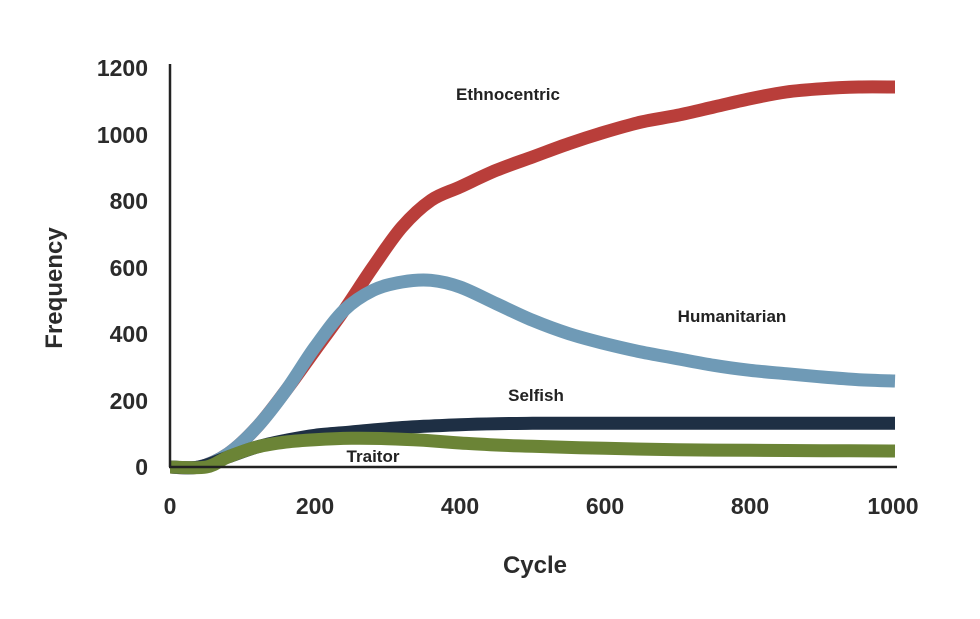 The image size is (980, 619). Describe the element at coordinates (508, 94) in the screenshot. I see `series-label-ethnocentric: Ethnocentric` at that location.